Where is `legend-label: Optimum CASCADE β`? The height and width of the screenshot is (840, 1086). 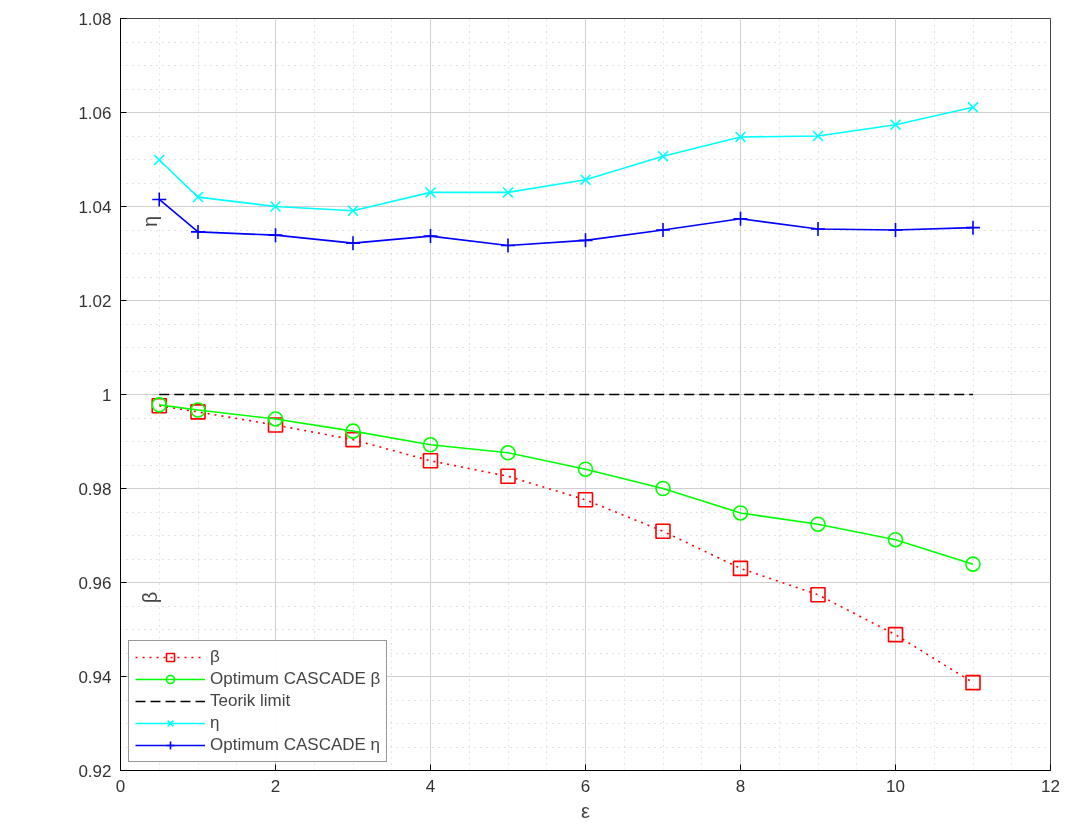
legend-label: Optimum CASCADE β is located at coordinates (295, 679).